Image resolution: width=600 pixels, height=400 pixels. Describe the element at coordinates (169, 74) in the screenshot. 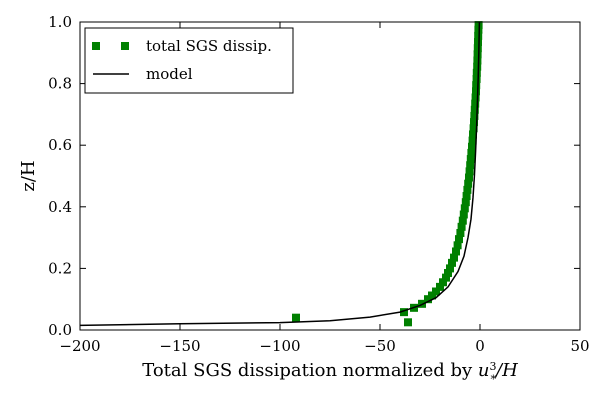

I see `legend-label-model: model` at that location.